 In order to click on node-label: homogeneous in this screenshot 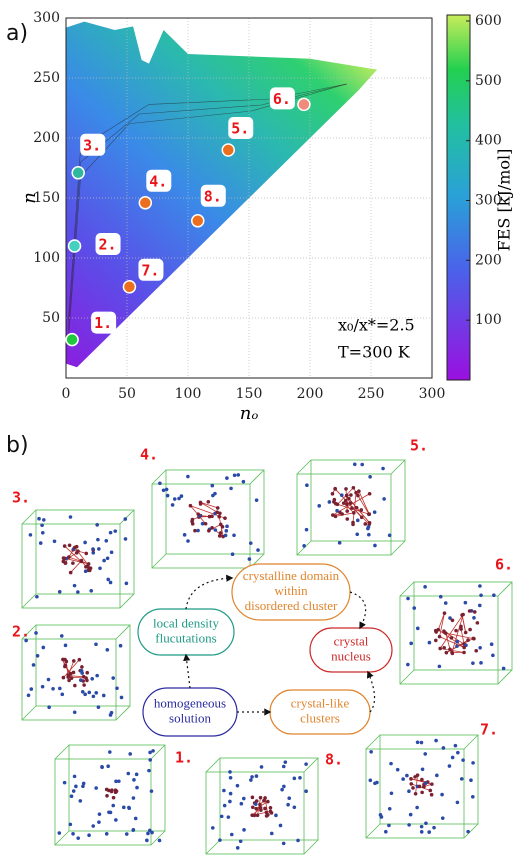, I will do `click(190, 702)`.